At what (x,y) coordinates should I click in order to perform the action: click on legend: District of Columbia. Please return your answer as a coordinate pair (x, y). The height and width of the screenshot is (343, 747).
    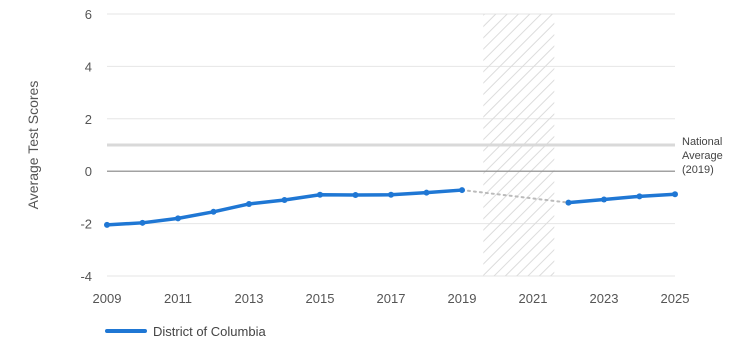
    Looking at the image, I should click on (185, 331).